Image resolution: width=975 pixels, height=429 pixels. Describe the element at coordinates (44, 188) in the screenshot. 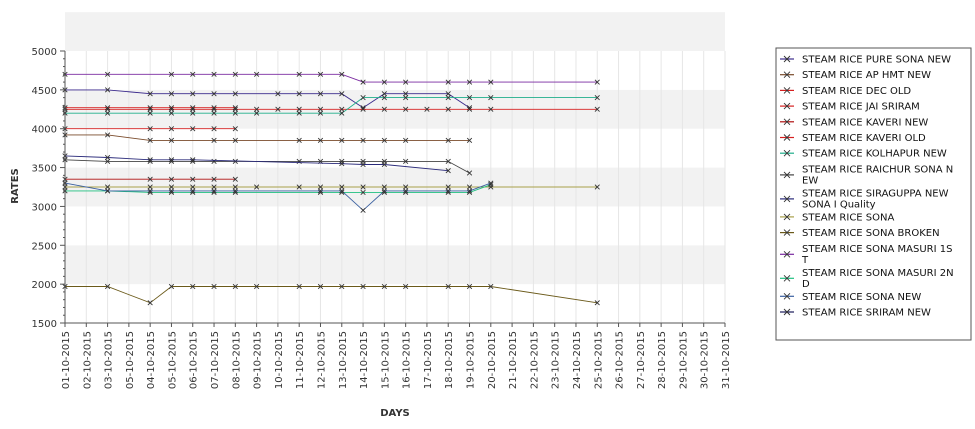

I see `y-tick-labels: 1500 2000 2500 3000 3500 4000 4500 5000` at that location.